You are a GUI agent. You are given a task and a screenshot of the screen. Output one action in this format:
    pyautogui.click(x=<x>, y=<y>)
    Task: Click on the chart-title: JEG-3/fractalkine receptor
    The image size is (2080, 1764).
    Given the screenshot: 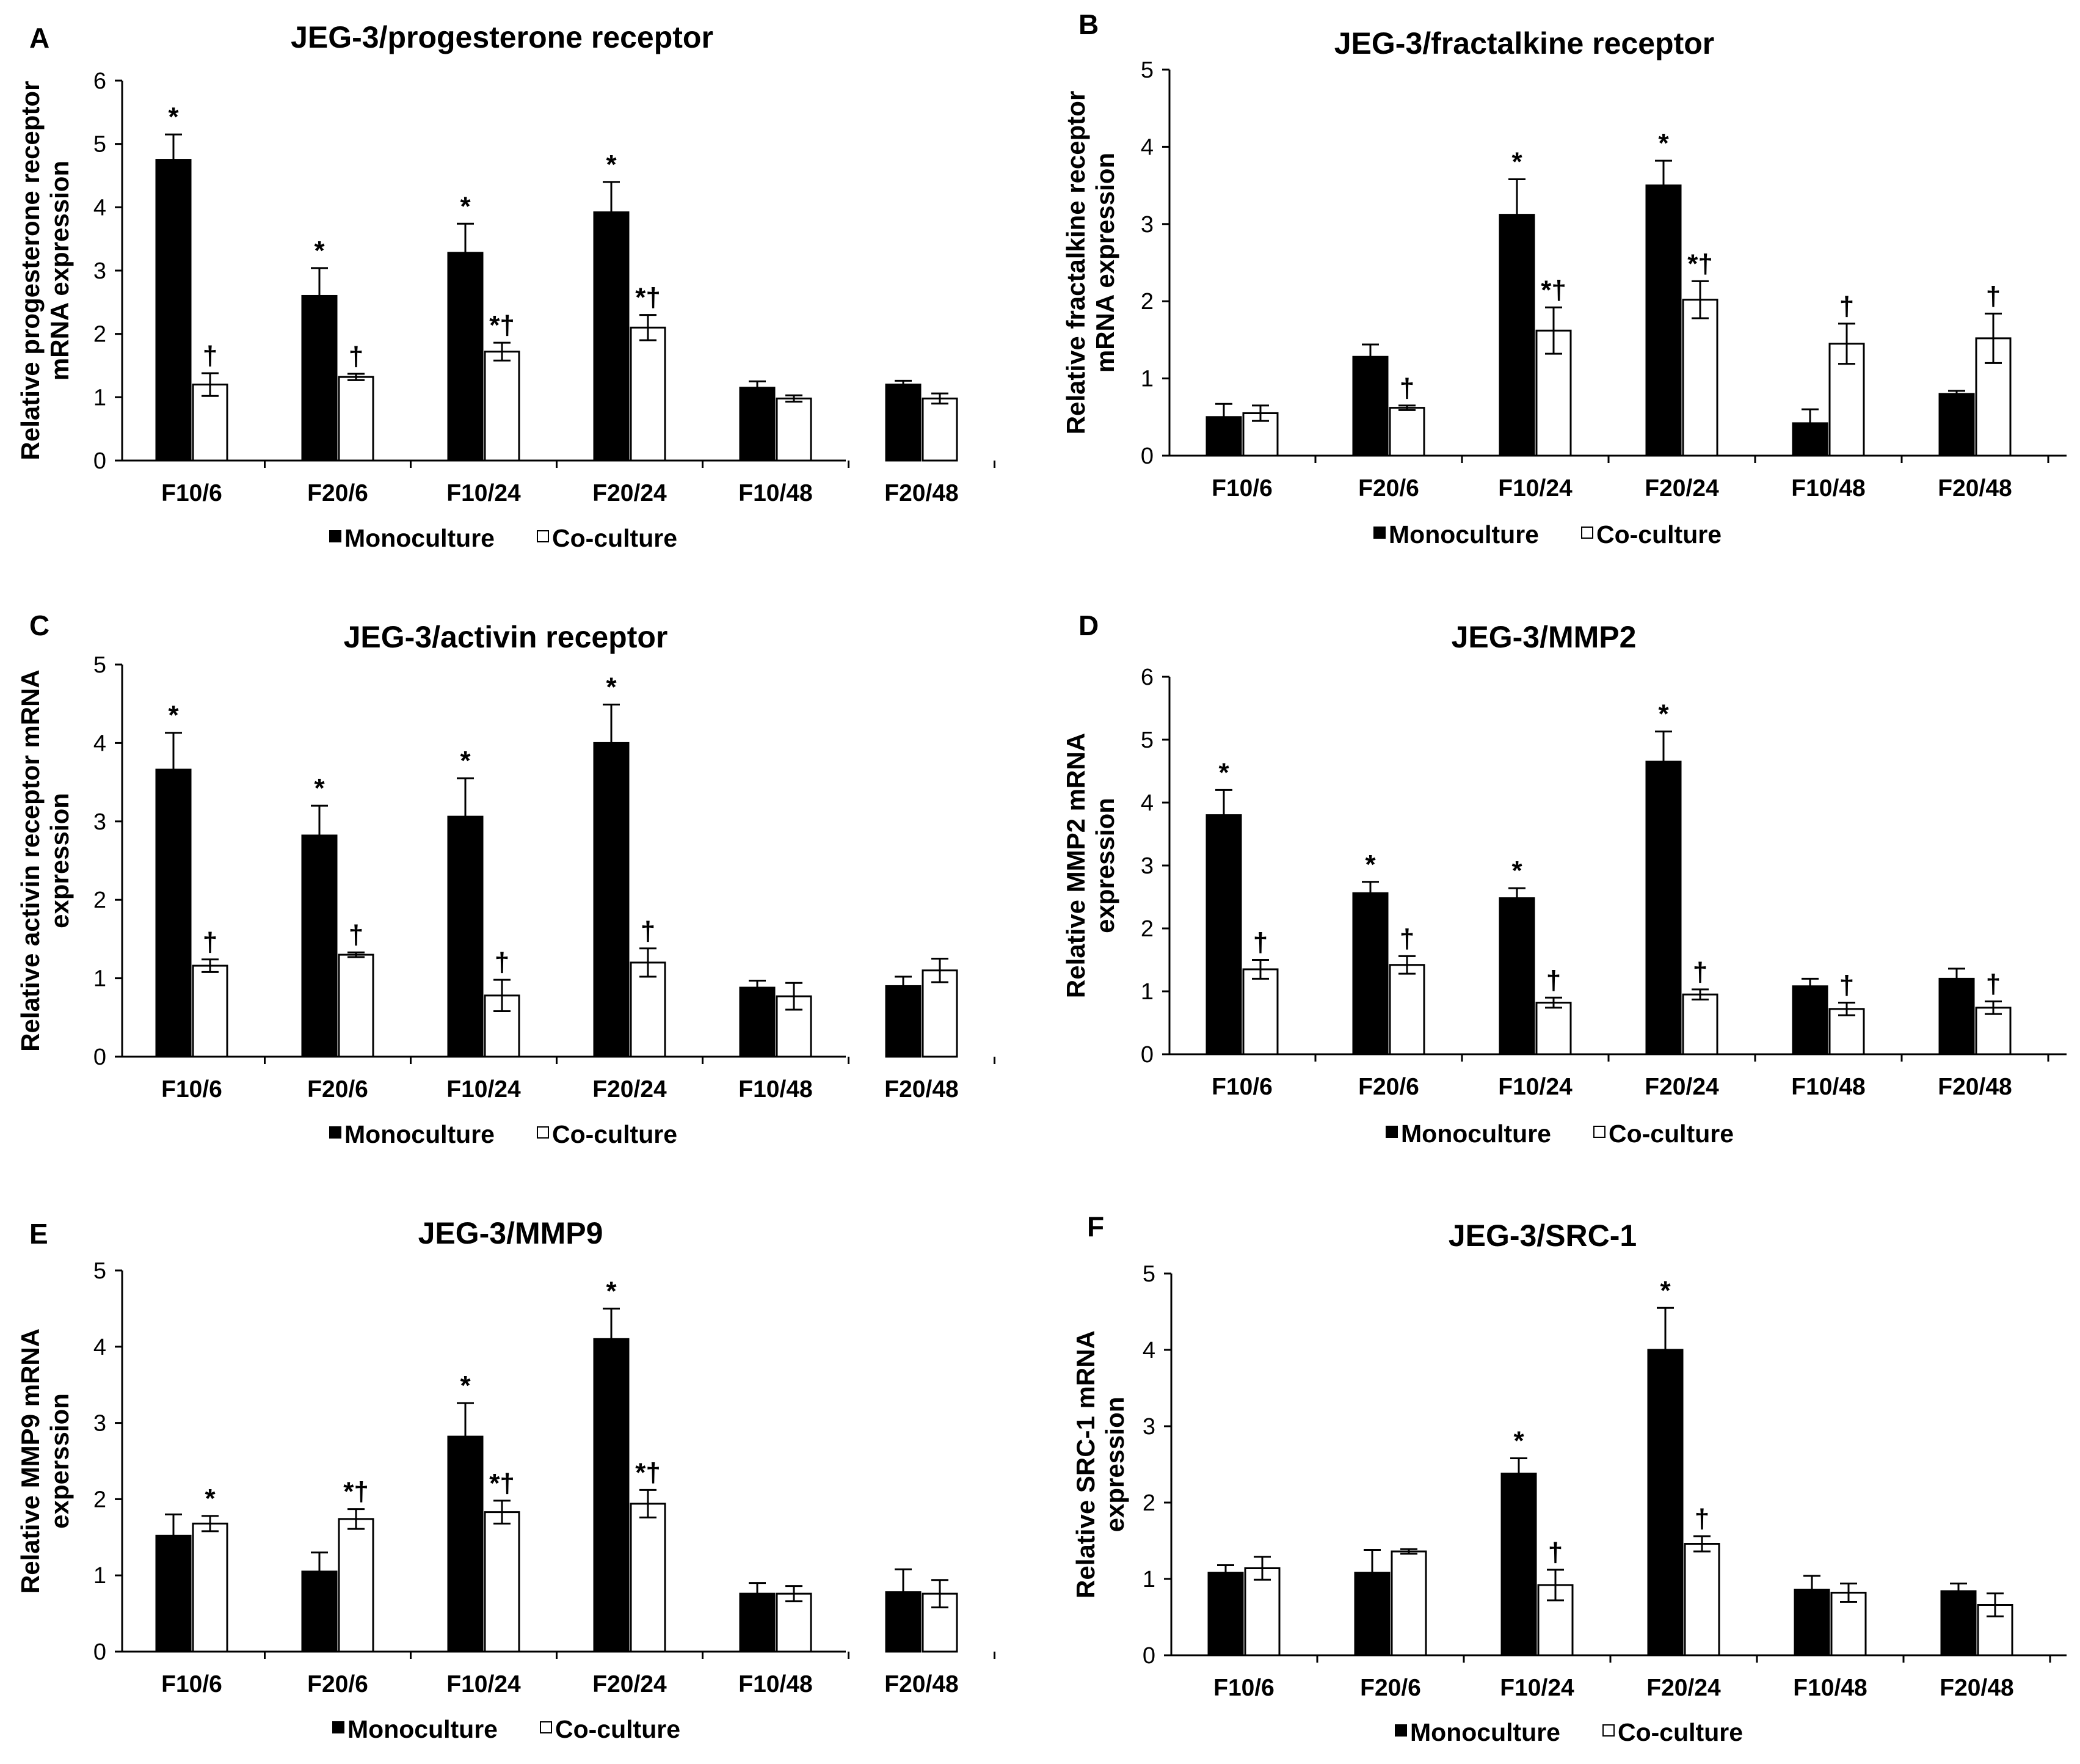 What is the action you would take?
    pyautogui.click(x=1524, y=43)
    